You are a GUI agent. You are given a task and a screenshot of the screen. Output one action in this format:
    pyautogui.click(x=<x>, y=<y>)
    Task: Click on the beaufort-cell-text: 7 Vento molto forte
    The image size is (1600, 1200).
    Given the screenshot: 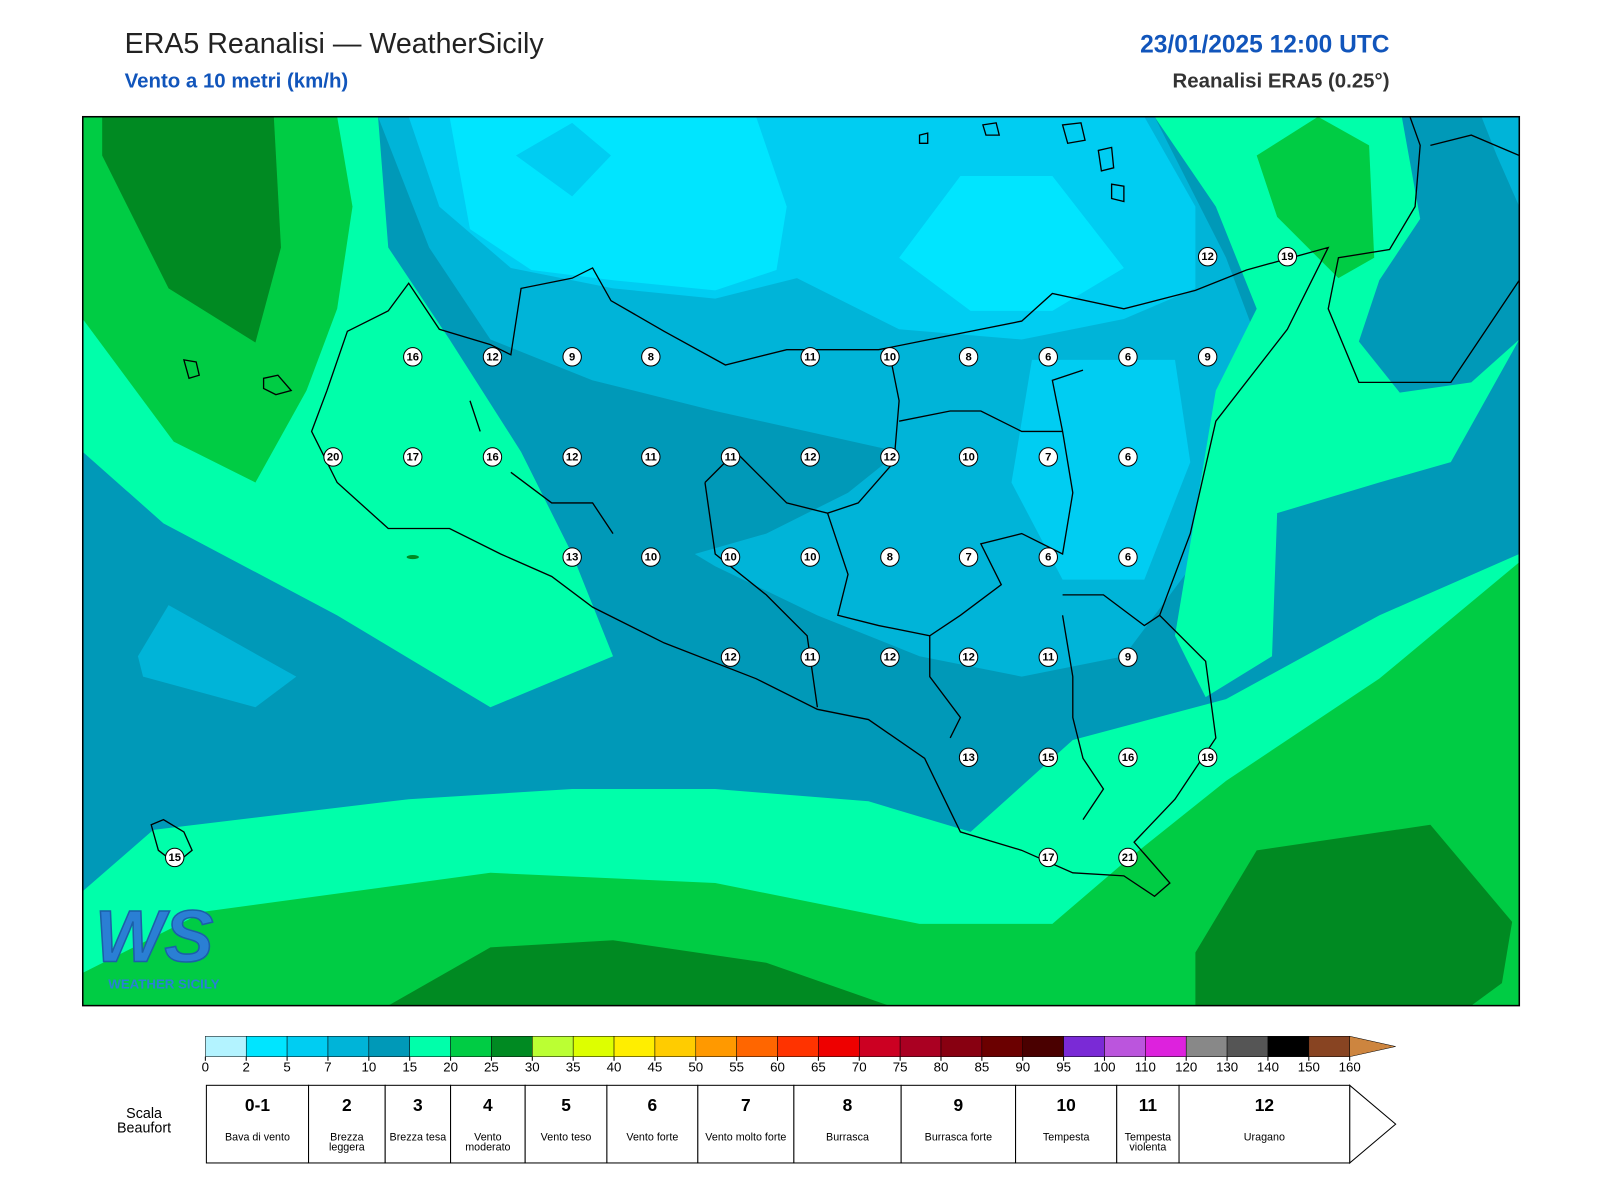 What is the action you would take?
    pyautogui.click(x=746, y=1129)
    